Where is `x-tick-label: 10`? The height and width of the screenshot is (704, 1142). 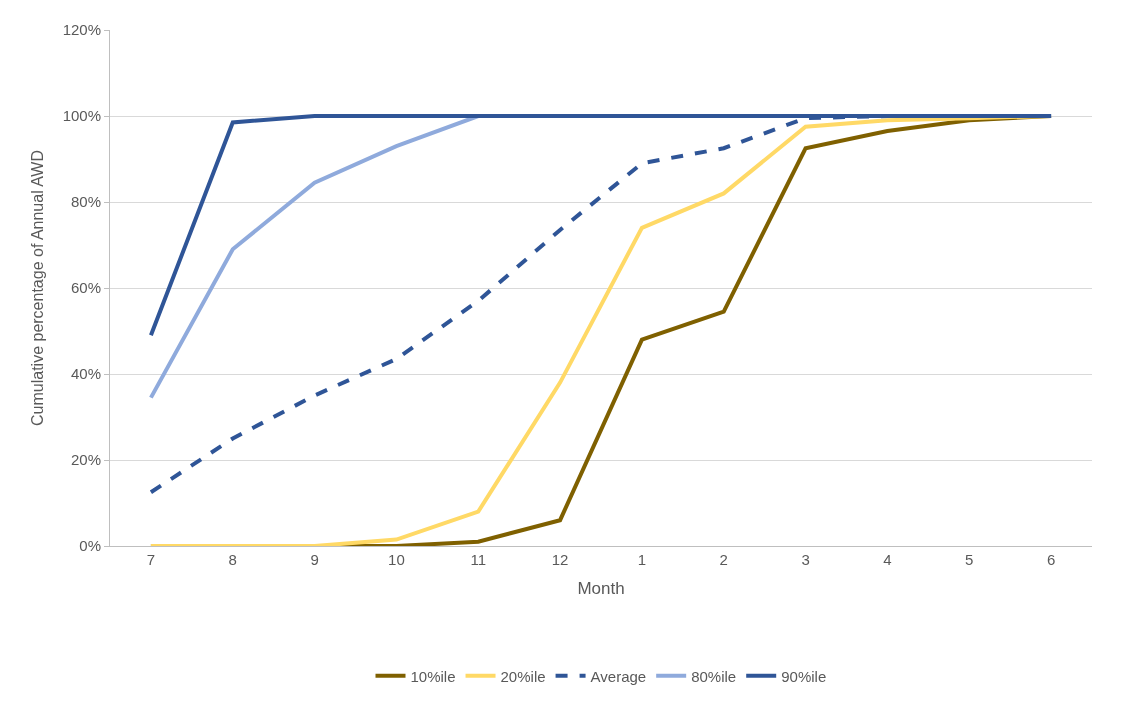 x-tick-label: 10 is located at coordinates (396, 559).